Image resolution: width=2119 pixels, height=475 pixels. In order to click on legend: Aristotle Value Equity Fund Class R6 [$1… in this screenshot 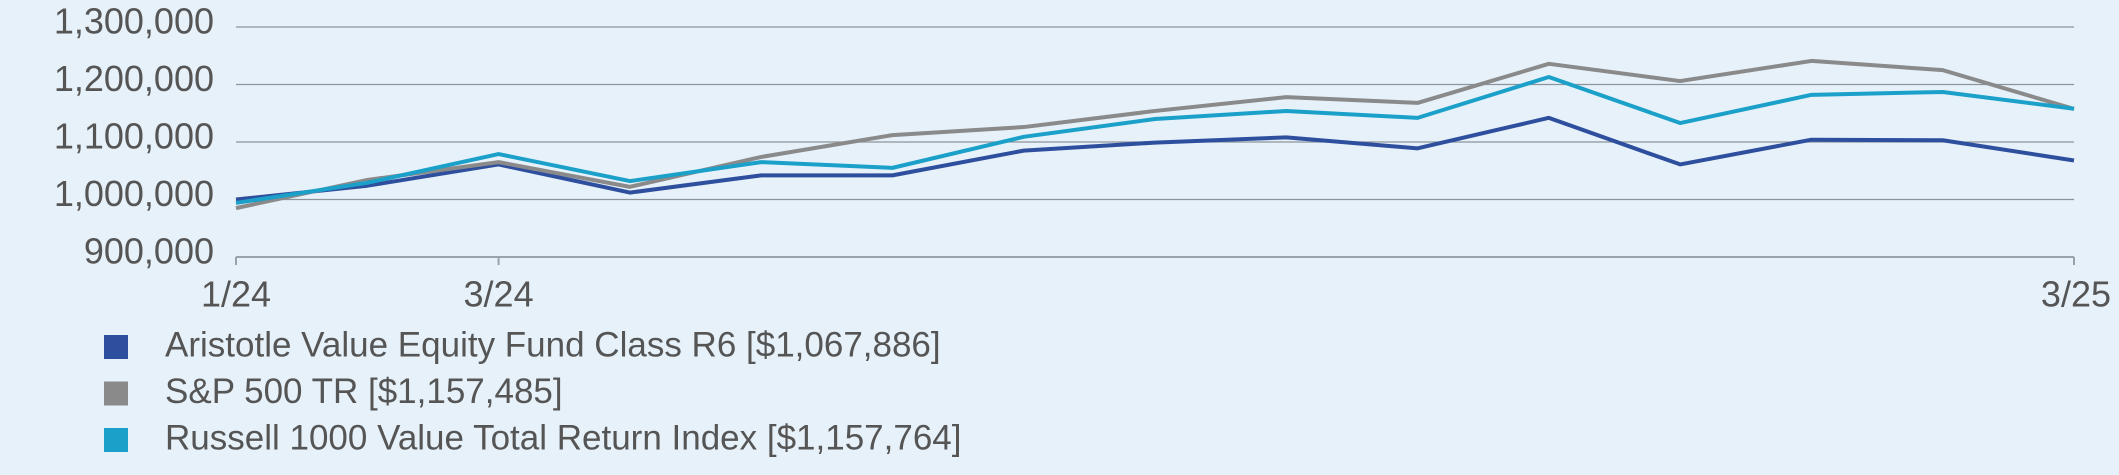, I will do `click(532, 391)`.